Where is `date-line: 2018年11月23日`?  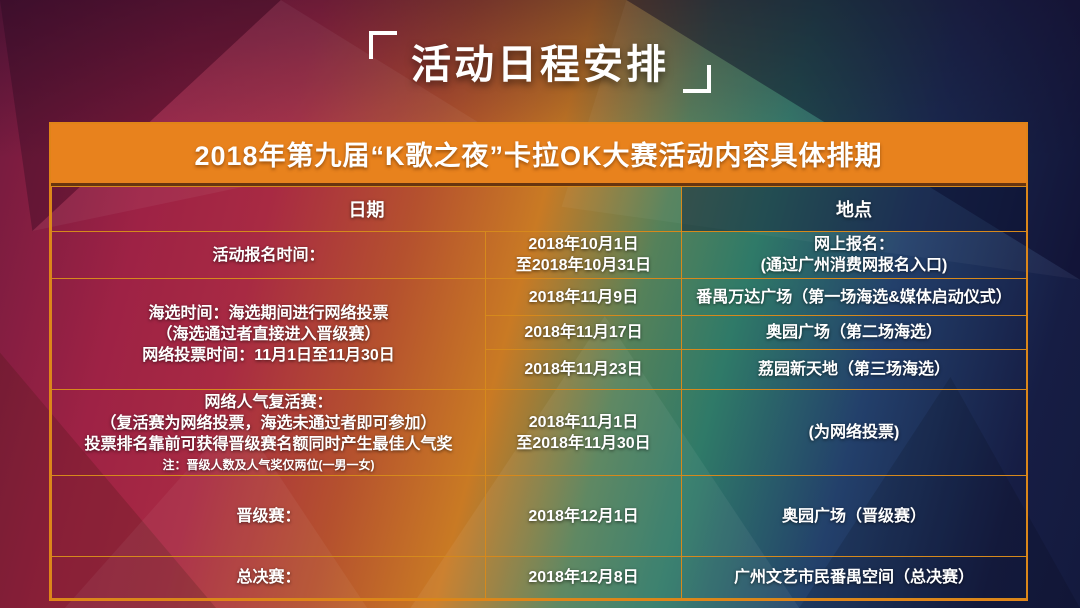
date-line: 2018年11月23日 is located at coordinates (583, 370).